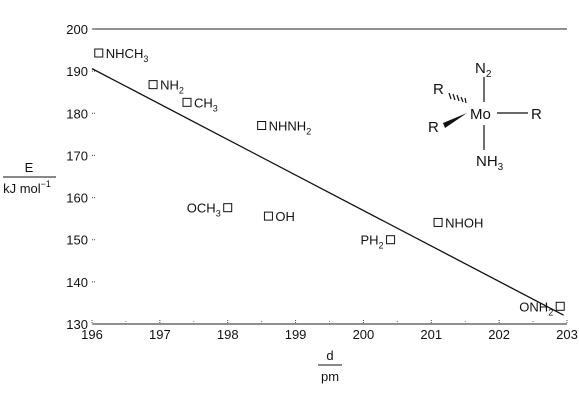 The image size is (579, 406). What do you see at coordinates (483, 70) in the screenshot?
I see `n2-ligand: N2` at bounding box center [483, 70].